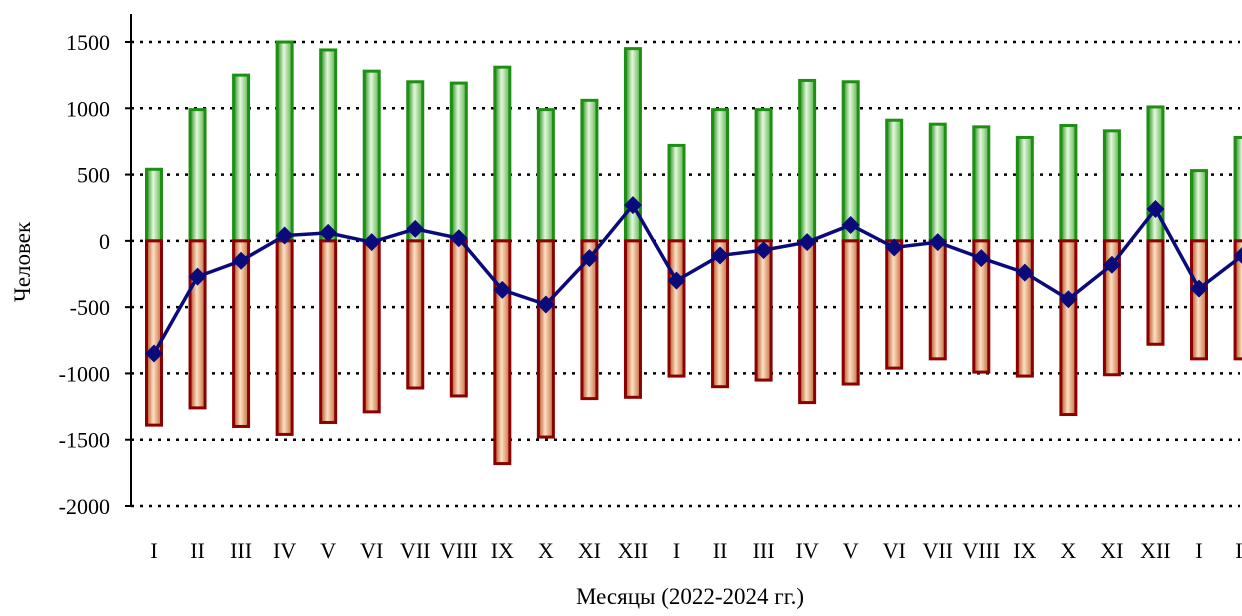 The image size is (1242, 616). I want to click on y-tick-label: -1500, so click(84, 440).